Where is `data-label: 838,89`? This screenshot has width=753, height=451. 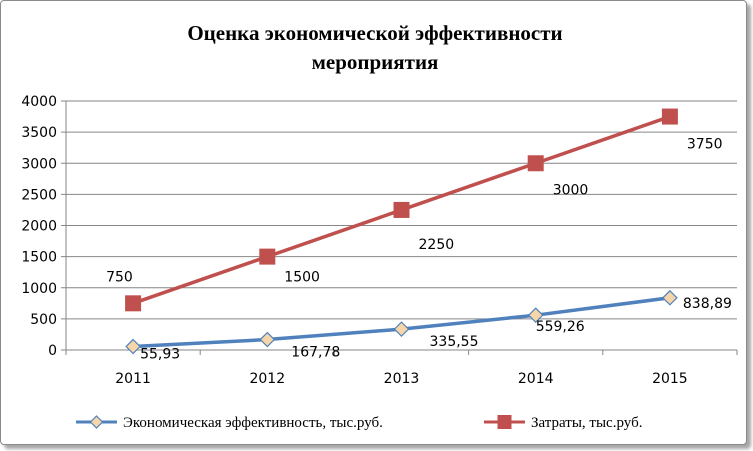
data-label: 838,89 is located at coordinates (707, 304).